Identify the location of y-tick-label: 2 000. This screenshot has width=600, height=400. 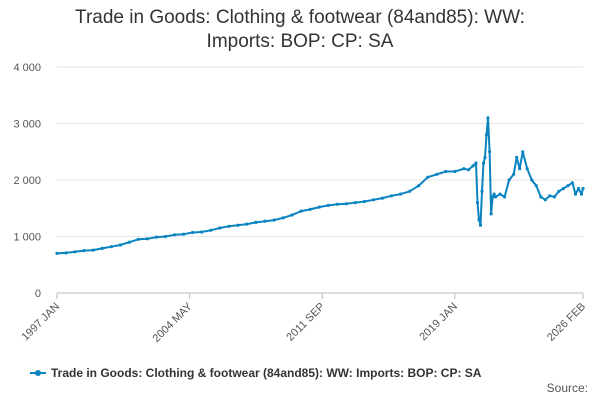
(27, 181).